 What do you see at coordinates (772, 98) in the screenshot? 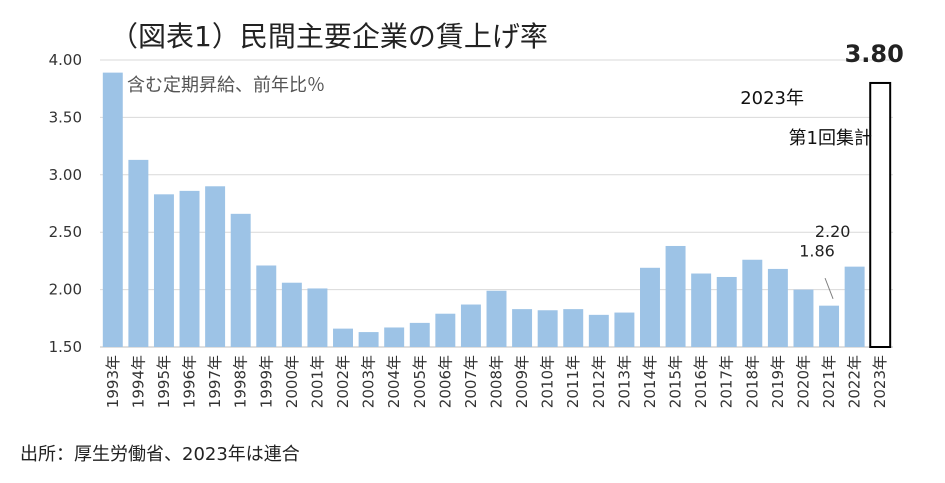
I see `annotation-2023-year: 2023年` at bounding box center [772, 98].